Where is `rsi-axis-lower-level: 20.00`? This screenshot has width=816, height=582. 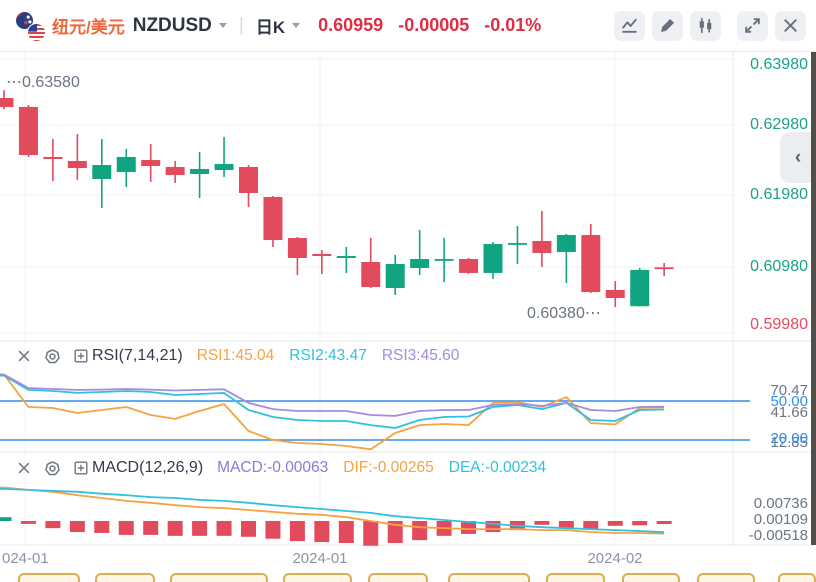
rsi-axis-lower-level: 20.00 is located at coordinates (789, 438).